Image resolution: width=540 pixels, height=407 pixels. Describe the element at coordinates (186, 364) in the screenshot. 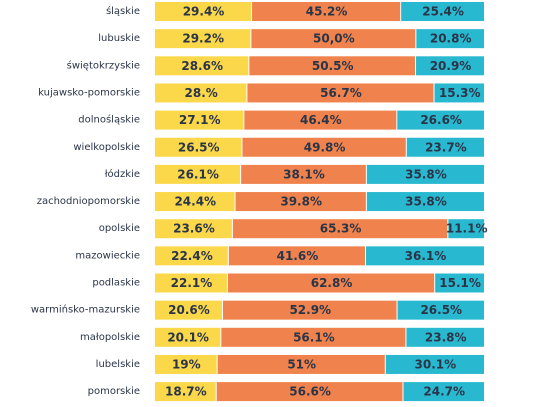

I see `value-label: 19%` at that location.